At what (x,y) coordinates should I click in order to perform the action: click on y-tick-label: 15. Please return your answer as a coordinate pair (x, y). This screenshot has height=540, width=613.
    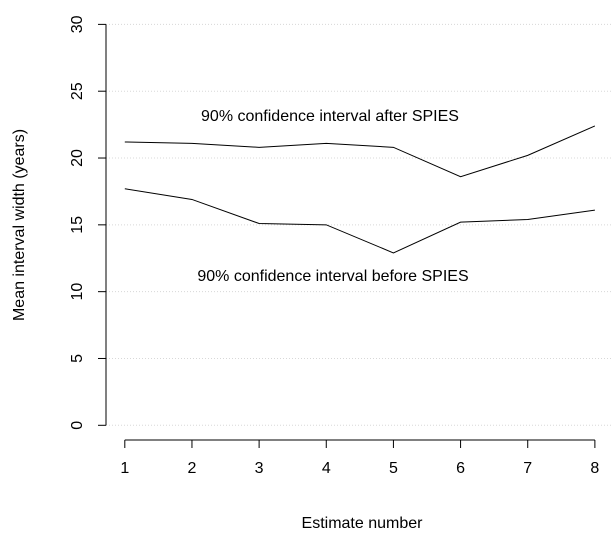
    Looking at the image, I should click on (77, 225).